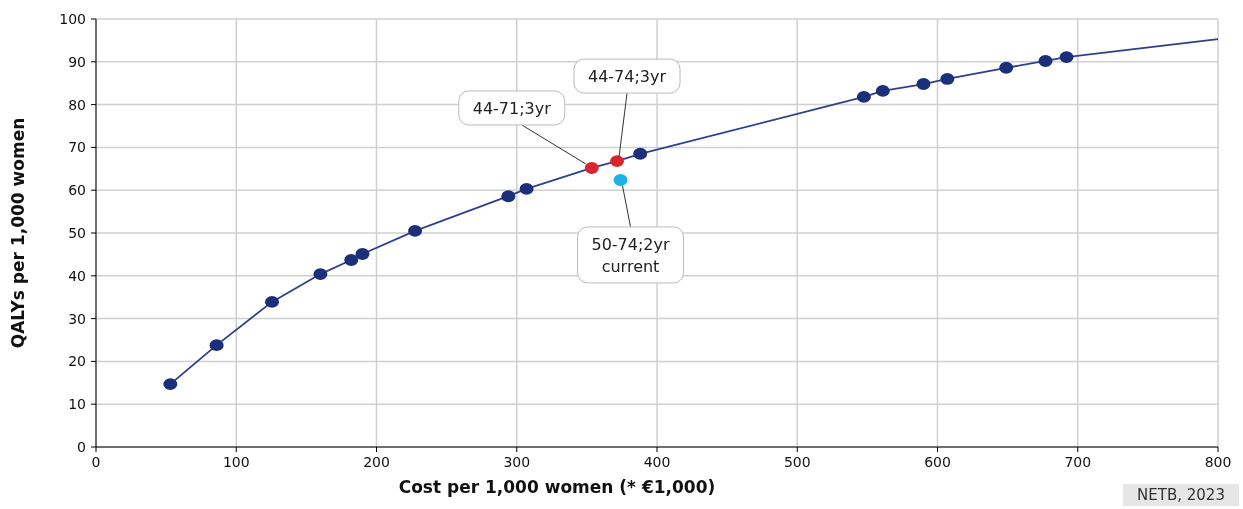  What do you see at coordinates (627, 77) in the screenshot?
I see `annotation: 44-74;3yr` at bounding box center [627, 77].